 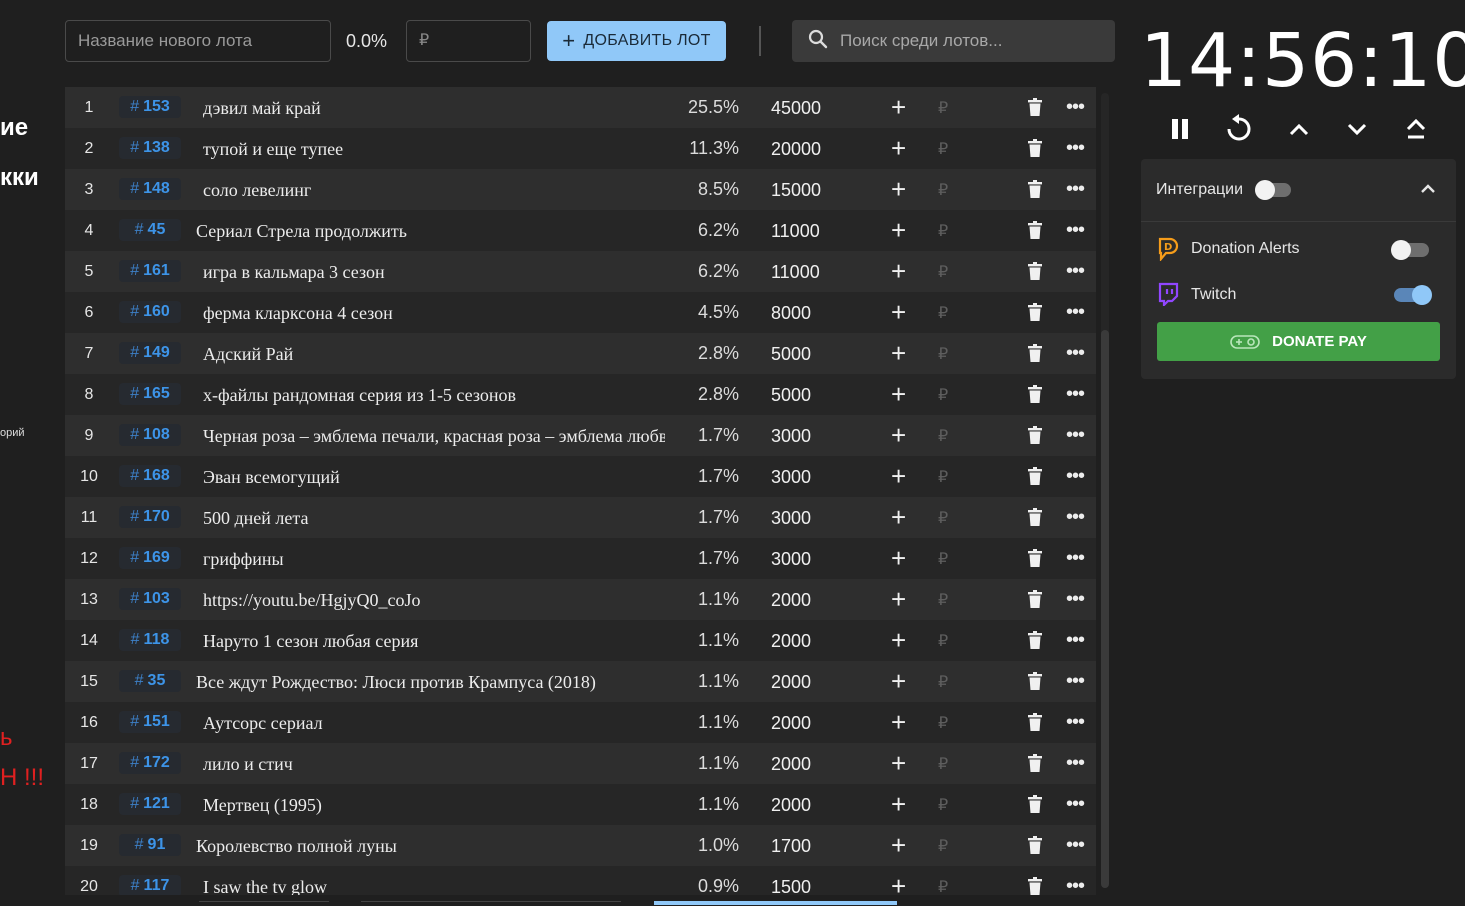 What do you see at coordinates (1357, 129) in the screenshot?
I see `timer-down-button` at bounding box center [1357, 129].